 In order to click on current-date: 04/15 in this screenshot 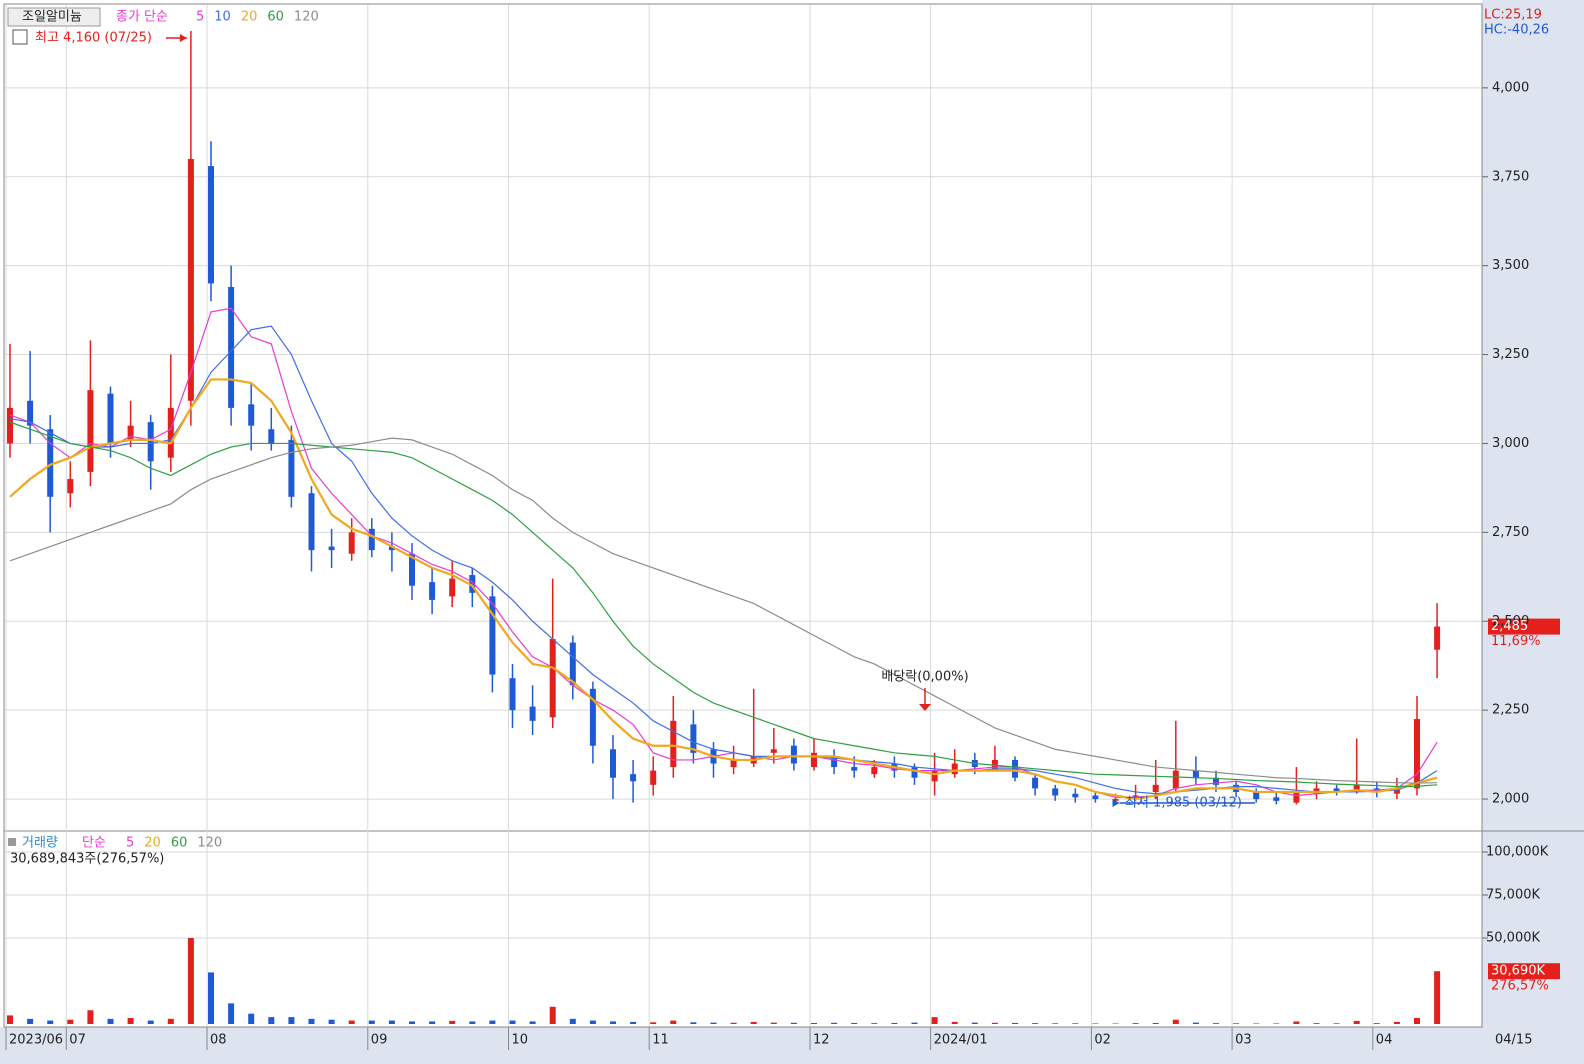, I will do `click(1513, 1040)`.